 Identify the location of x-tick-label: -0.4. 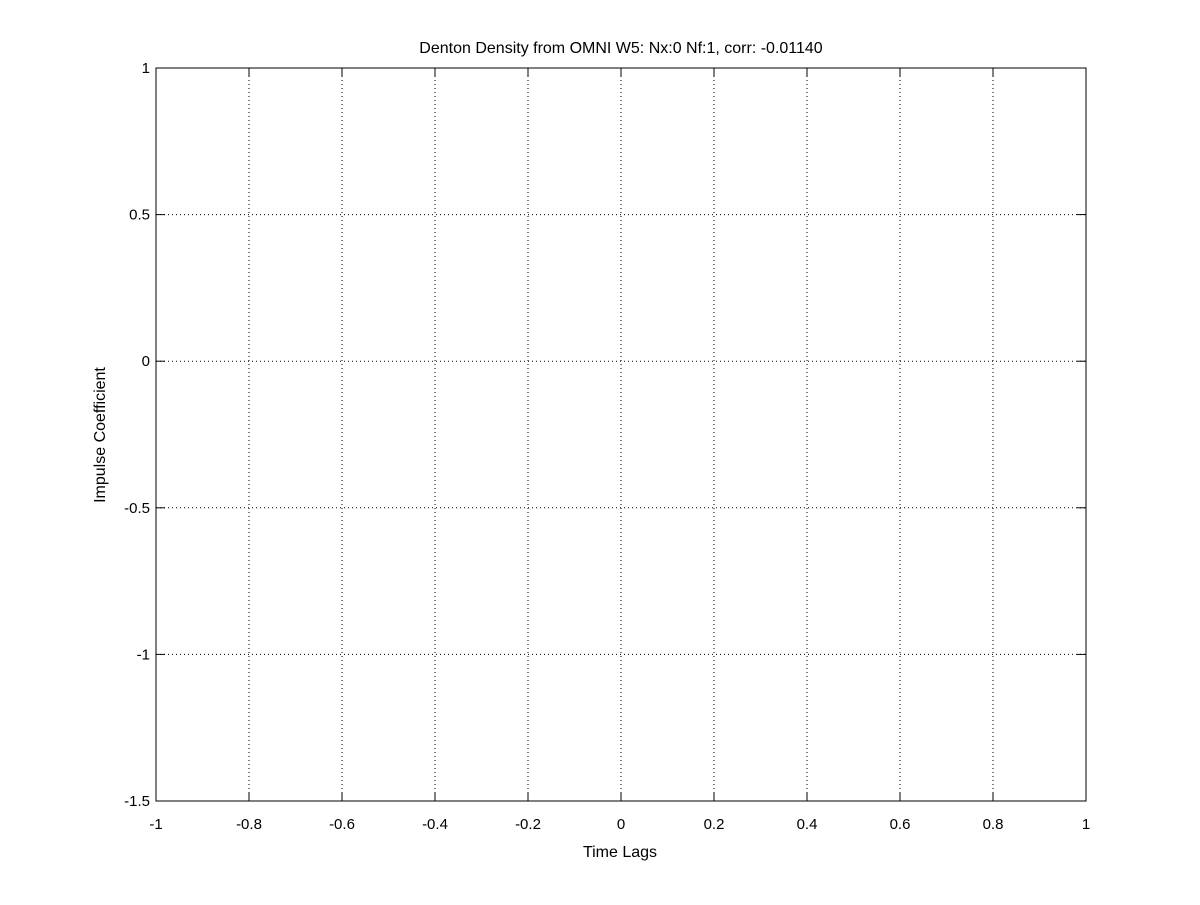
(435, 824).